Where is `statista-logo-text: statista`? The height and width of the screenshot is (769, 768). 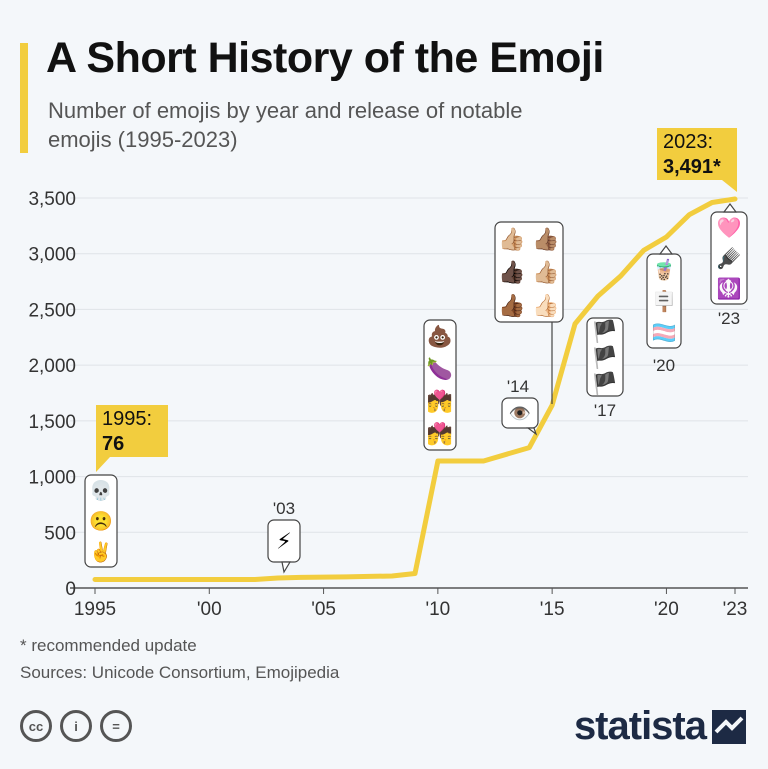 statista-logo-text: statista is located at coordinates (640, 726).